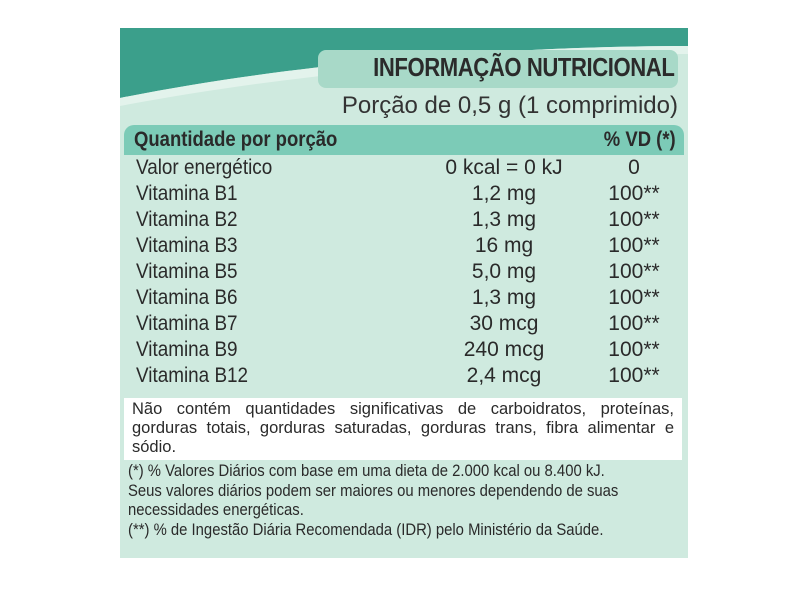 The width and height of the screenshot is (810, 590). I want to click on table-row: Vitamina B3 16 mg 100**, so click(404, 246).